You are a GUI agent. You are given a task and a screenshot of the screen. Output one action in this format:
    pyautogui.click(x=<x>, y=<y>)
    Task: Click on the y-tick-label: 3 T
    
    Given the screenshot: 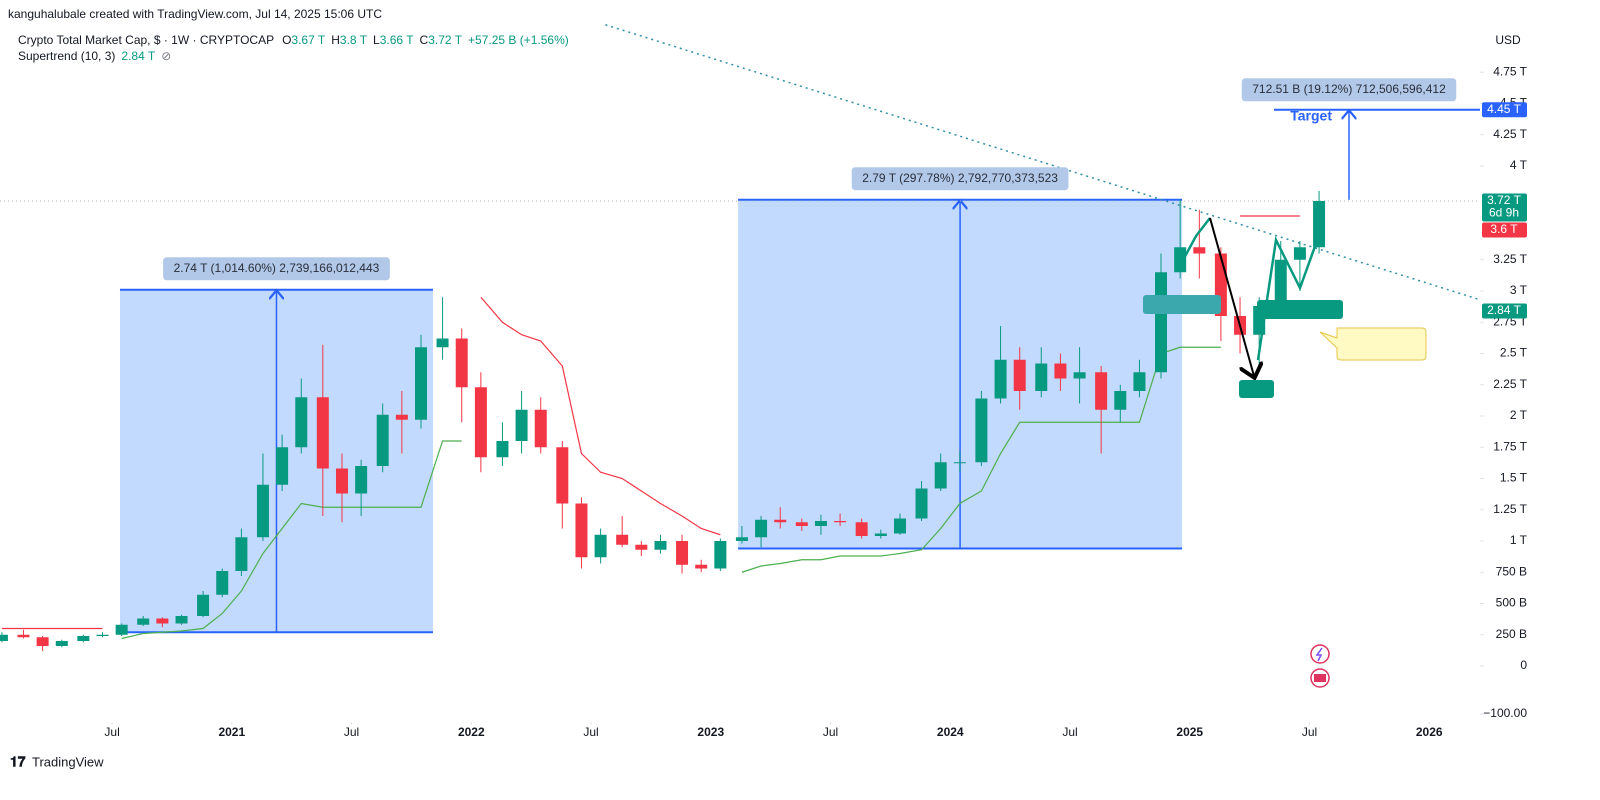 What is the action you would take?
    pyautogui.click(x=1519, y=290)
    